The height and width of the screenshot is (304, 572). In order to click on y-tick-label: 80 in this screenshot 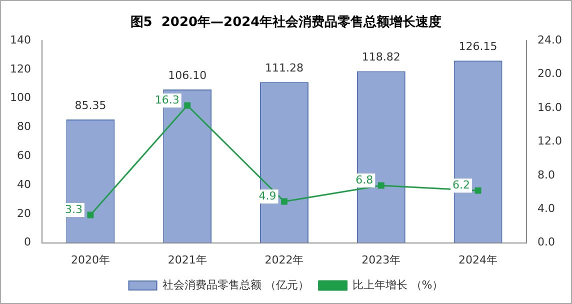, I will do `click(23, 127)`.